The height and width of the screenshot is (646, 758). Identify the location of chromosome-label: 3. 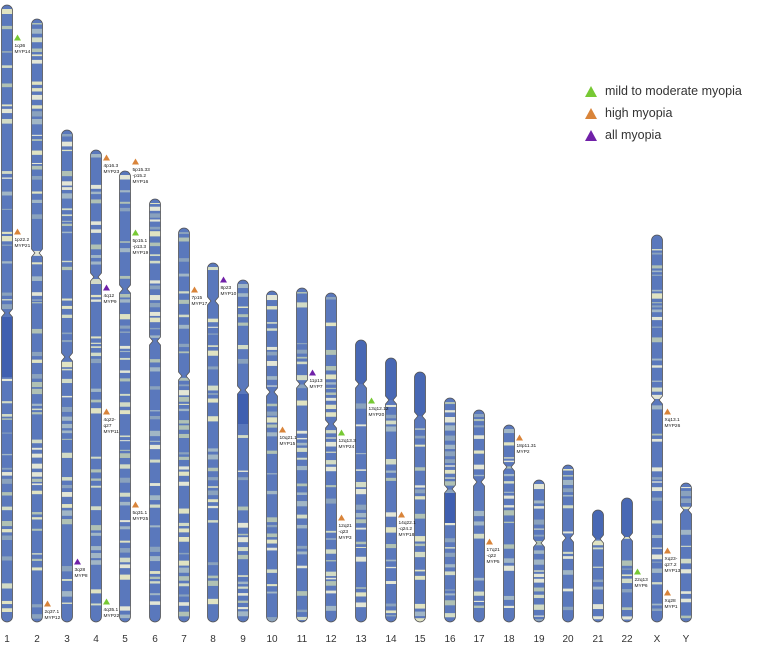
(67, 639).